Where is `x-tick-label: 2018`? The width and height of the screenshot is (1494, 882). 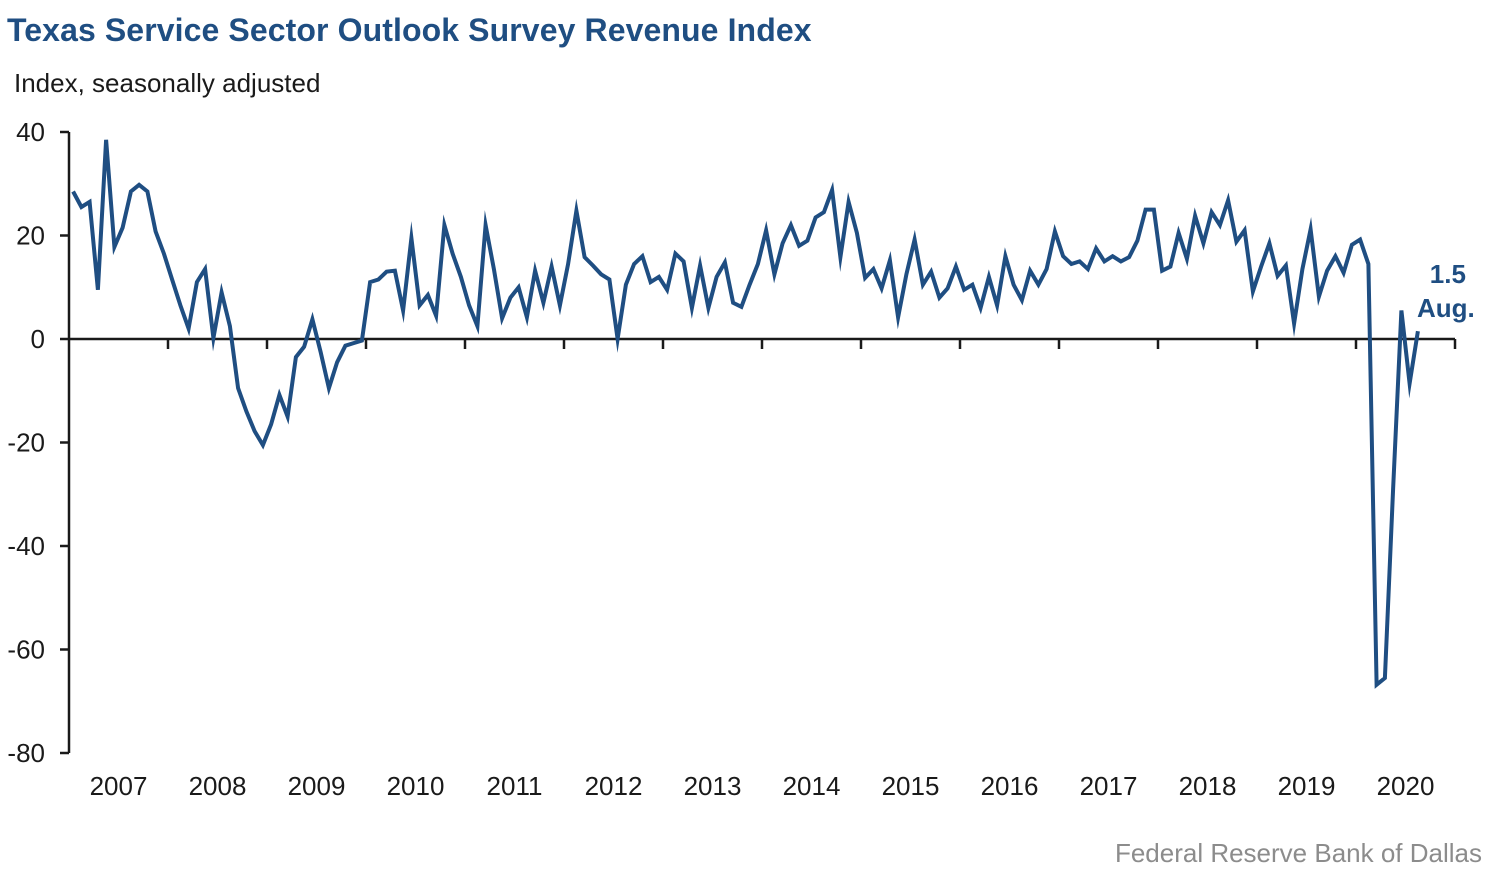
x-tick-label: 2018 is located at coordinates (1208, 786).